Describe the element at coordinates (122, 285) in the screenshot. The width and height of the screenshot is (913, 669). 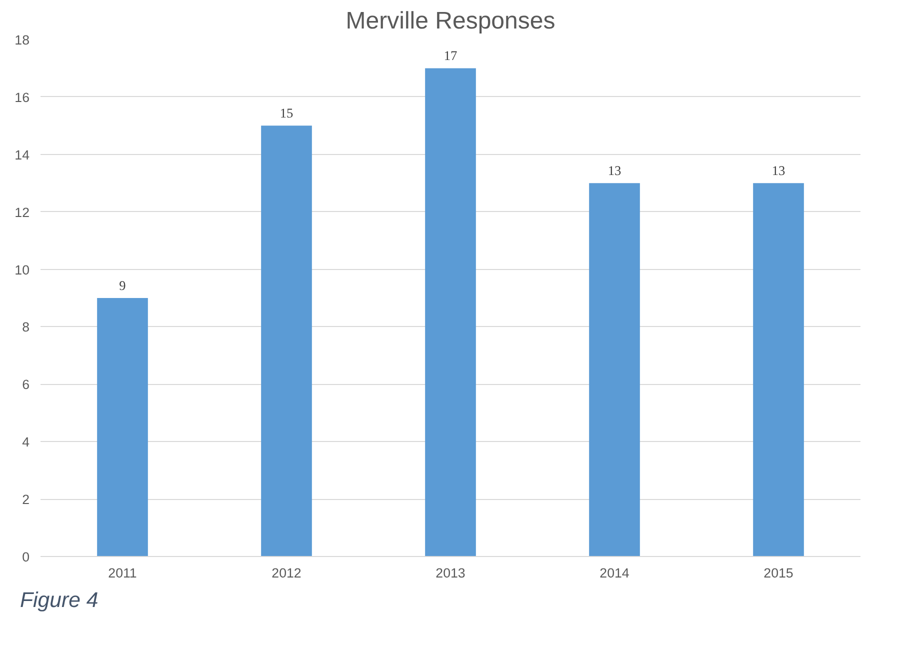
I see `data-label: 9` at that location.